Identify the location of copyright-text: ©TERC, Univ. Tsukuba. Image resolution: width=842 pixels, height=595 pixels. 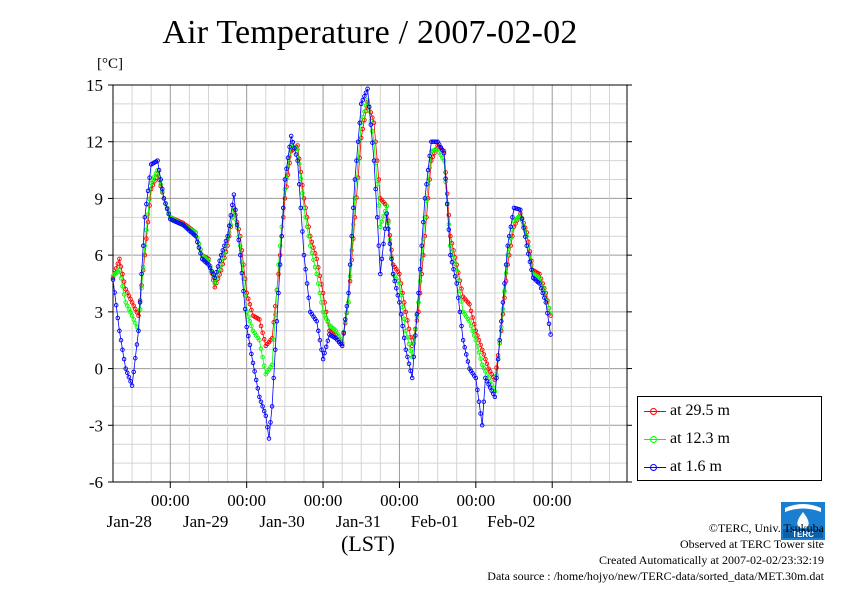
(766, 528).